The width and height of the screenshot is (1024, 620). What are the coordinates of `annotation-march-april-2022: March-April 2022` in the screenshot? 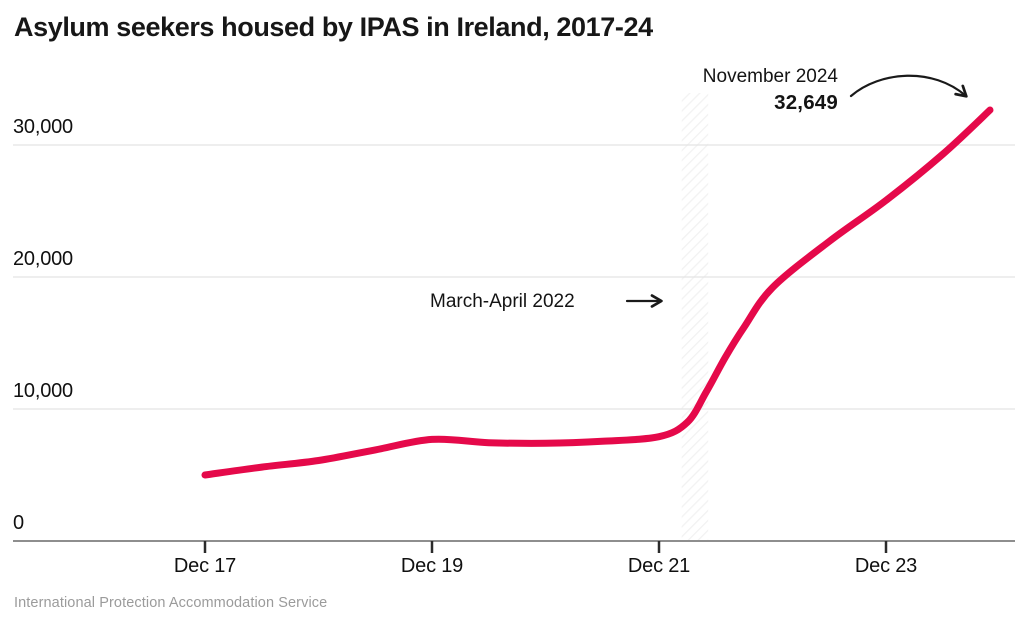 It's located at (502, 302).